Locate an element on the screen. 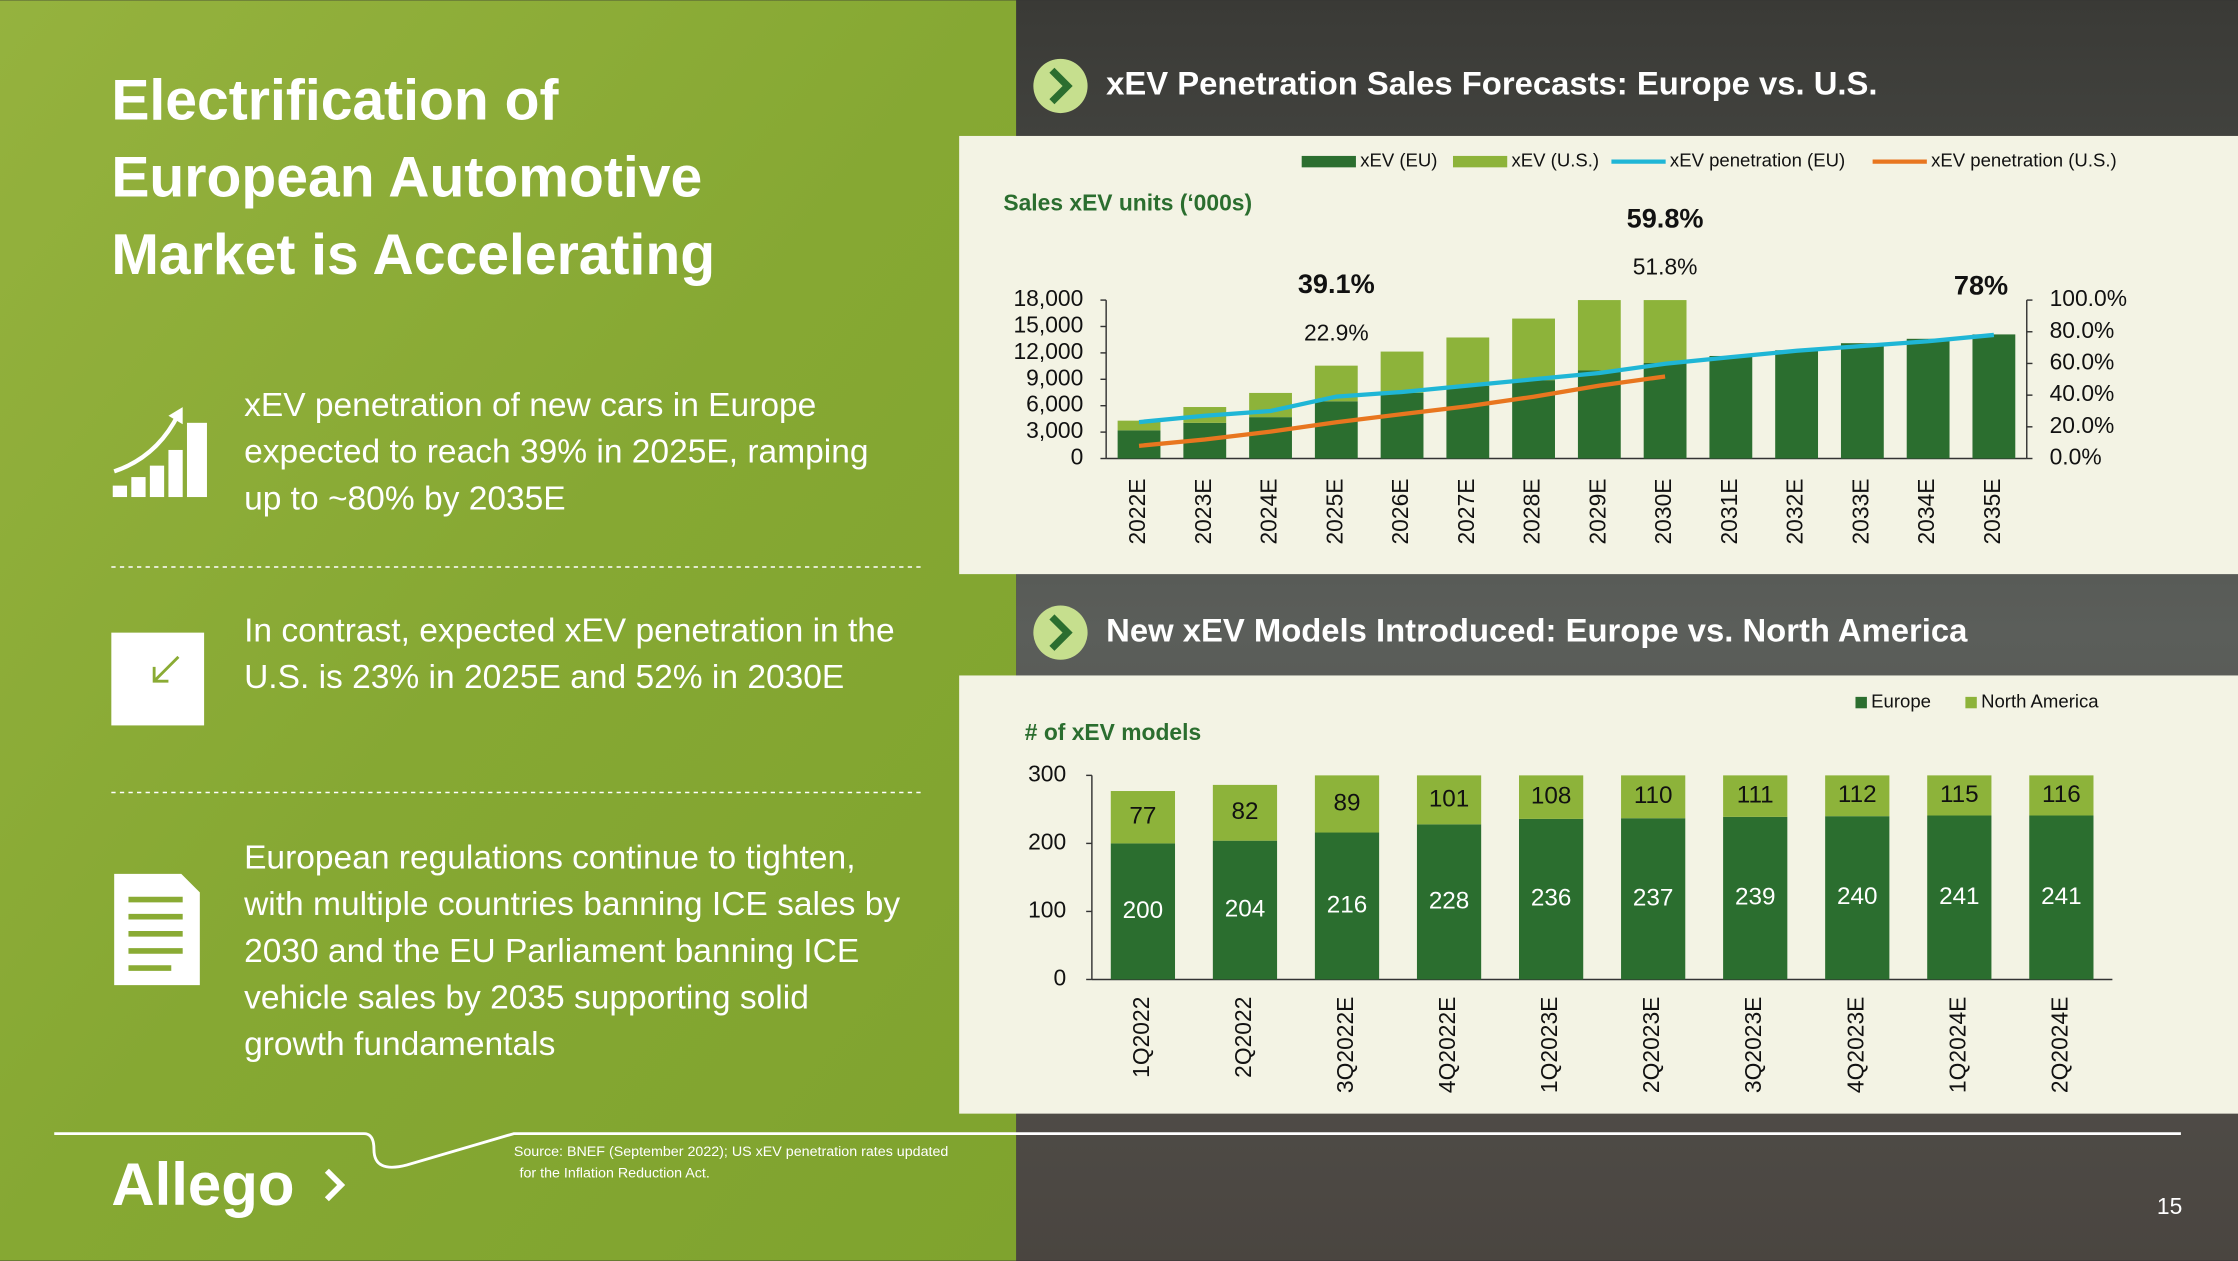  legend-label: North America is located at coordinates (2040, 700).